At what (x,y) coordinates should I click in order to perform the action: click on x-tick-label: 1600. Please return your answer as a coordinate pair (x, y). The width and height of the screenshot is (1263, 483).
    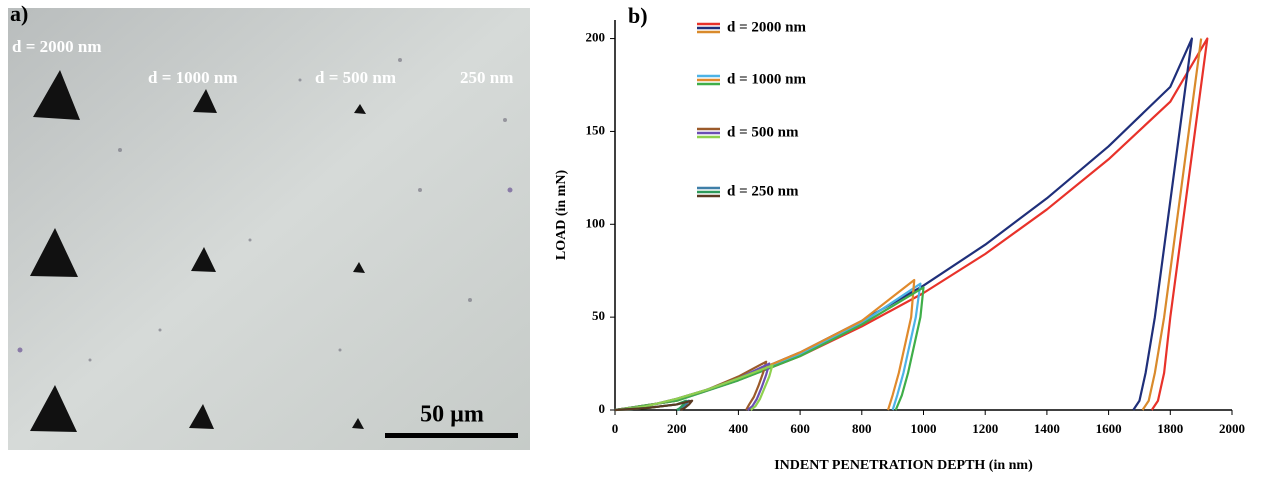
    Looking at the image, I should click on (1109, 428).